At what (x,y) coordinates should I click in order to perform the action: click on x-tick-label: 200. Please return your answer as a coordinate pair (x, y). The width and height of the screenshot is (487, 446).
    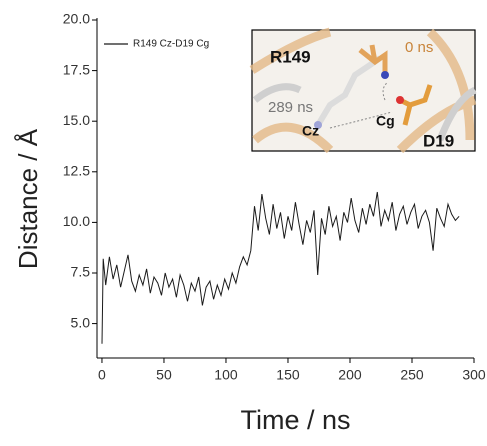
    Looking at the image, I should click on (350, 375).